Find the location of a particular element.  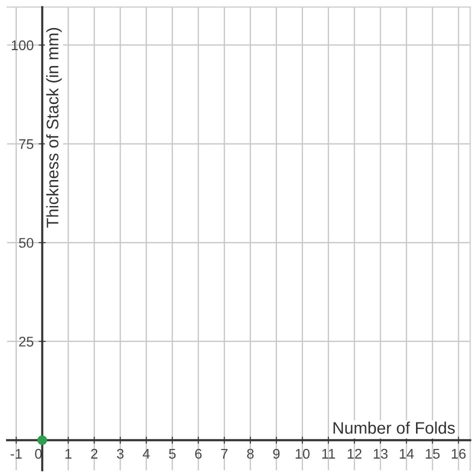

x-tick-label: 3 is located at coordinates (120, 453).